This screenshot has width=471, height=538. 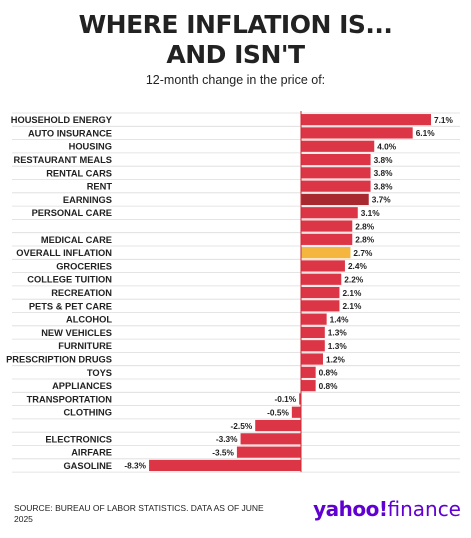 What do you see at coordinates (90, 147) in the screenshot?
I see `category-label: HOUSING` at bounding box center [90, 147].